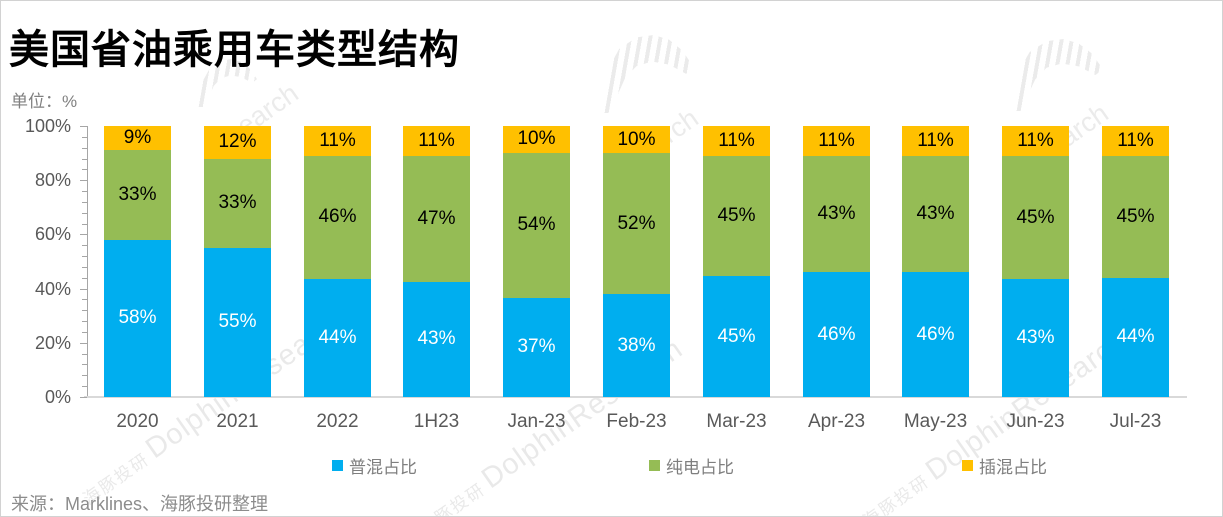 The width and height of the screenshot is (1223, 517). I want to click on x-axis-category-label: Jan-23, so click(536, 421).